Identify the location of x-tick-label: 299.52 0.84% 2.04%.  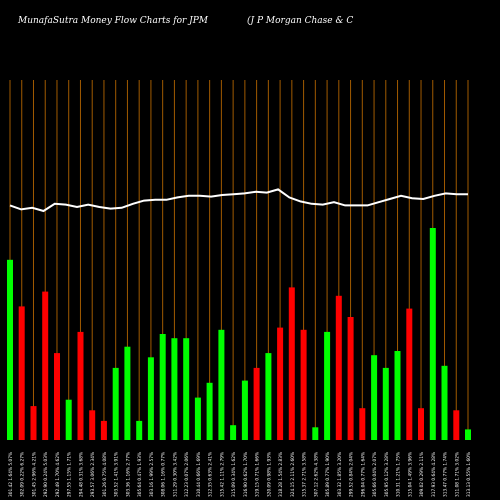
(352, 474).